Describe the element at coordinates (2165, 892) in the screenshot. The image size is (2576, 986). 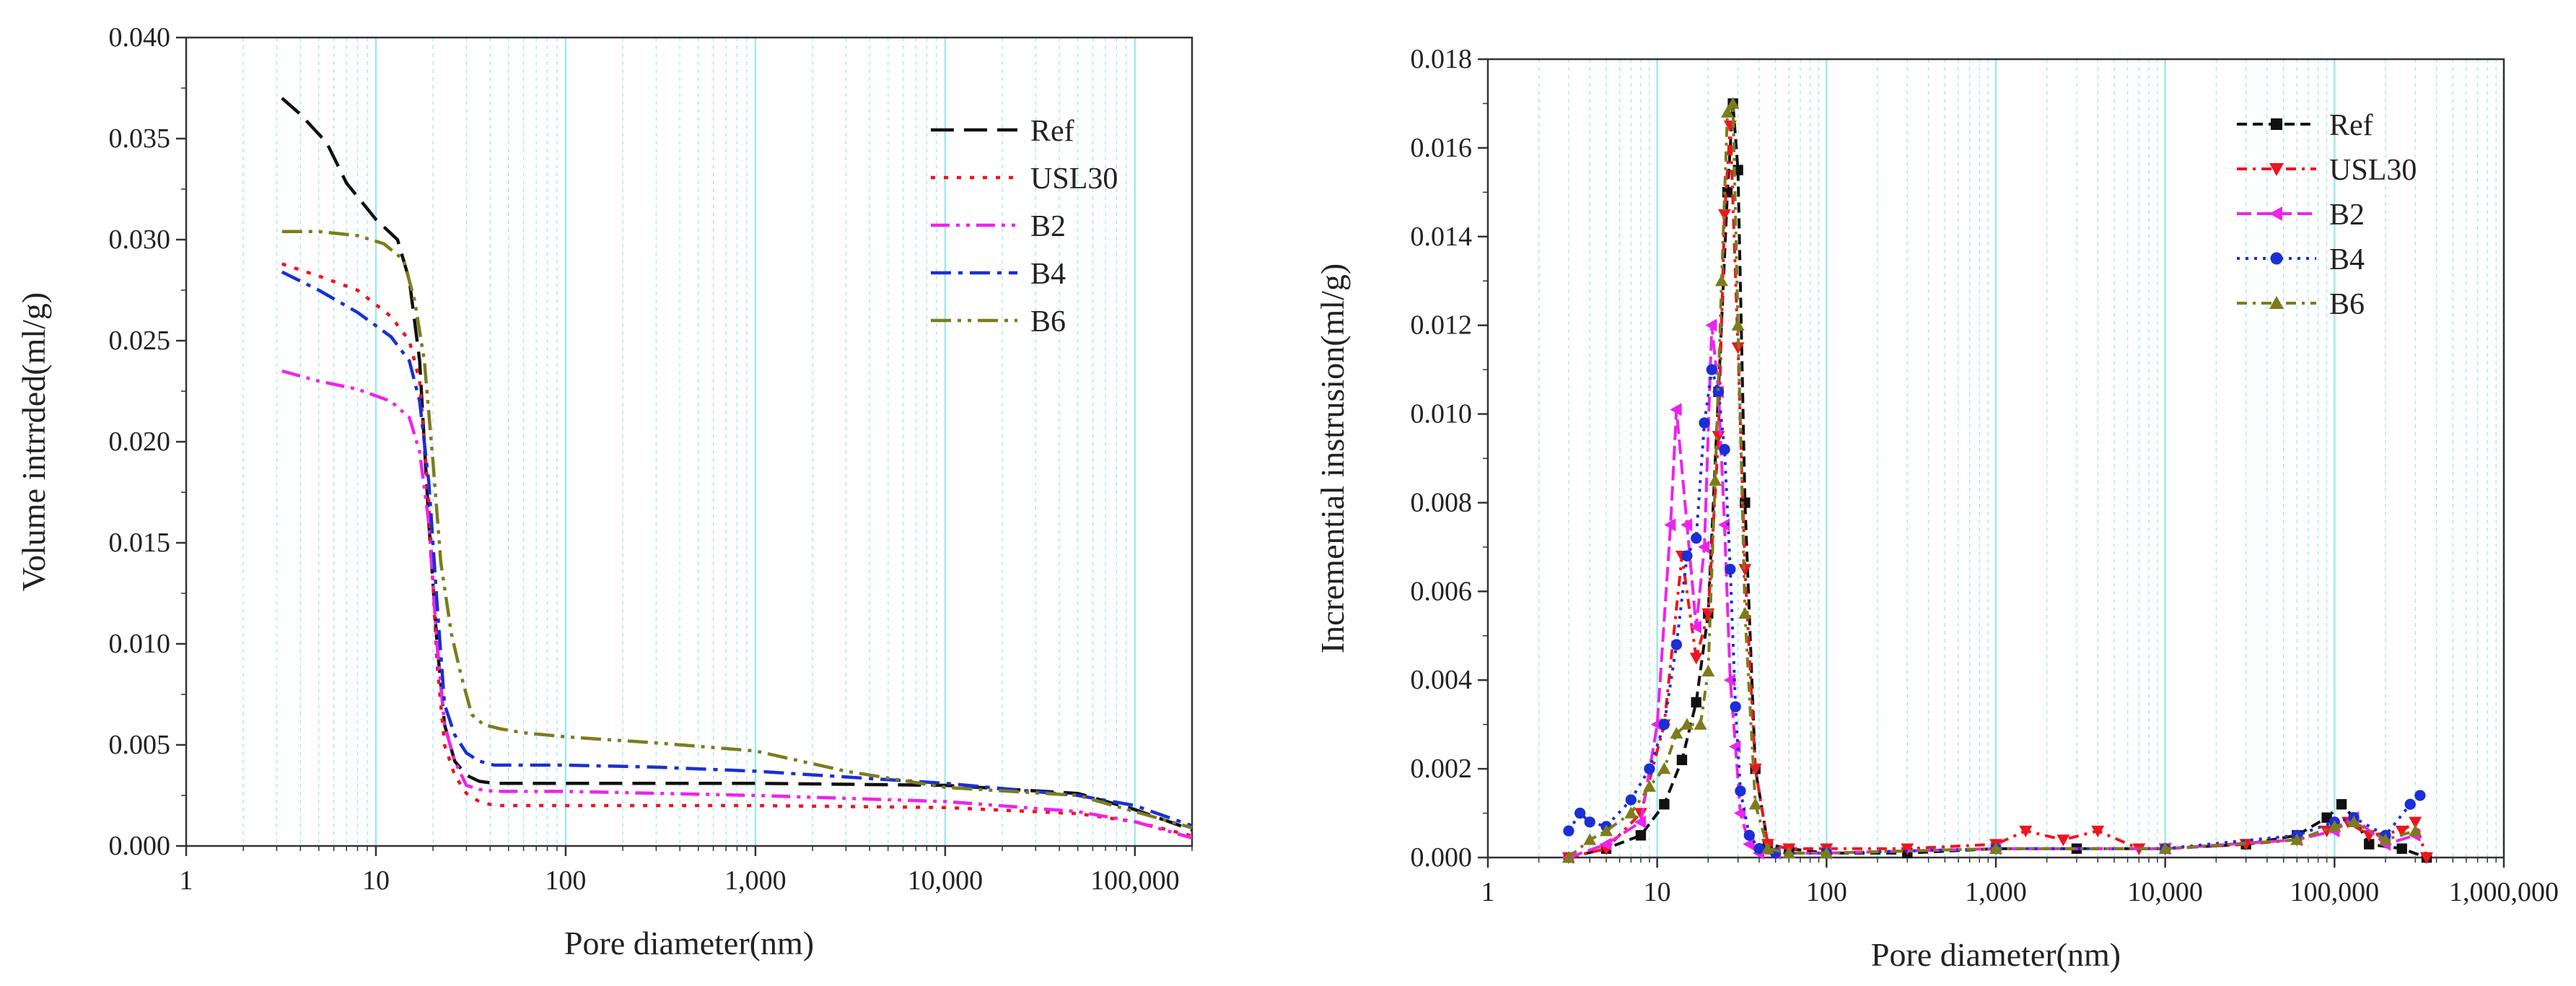
I see `x-tick-label: 10,000` at that location.